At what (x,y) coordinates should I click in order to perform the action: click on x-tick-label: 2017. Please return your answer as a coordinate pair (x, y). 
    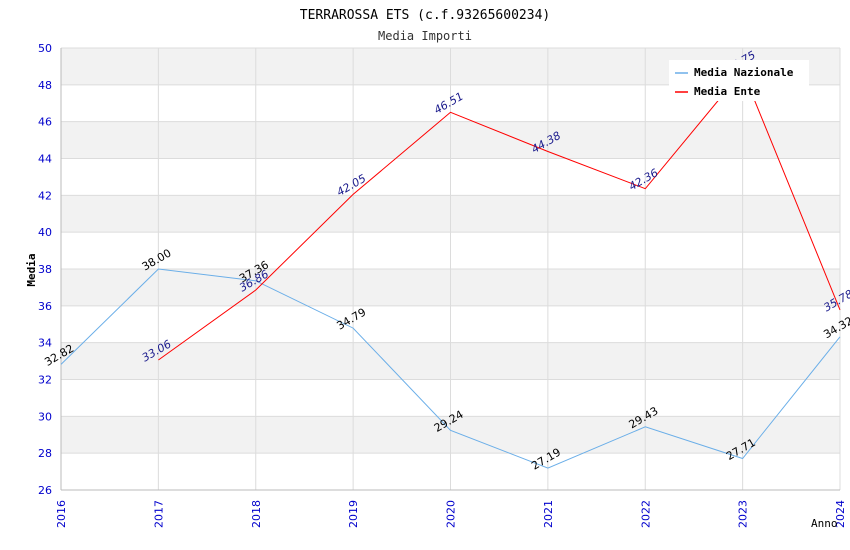
    Looking at the image, I should click on (158, 514).